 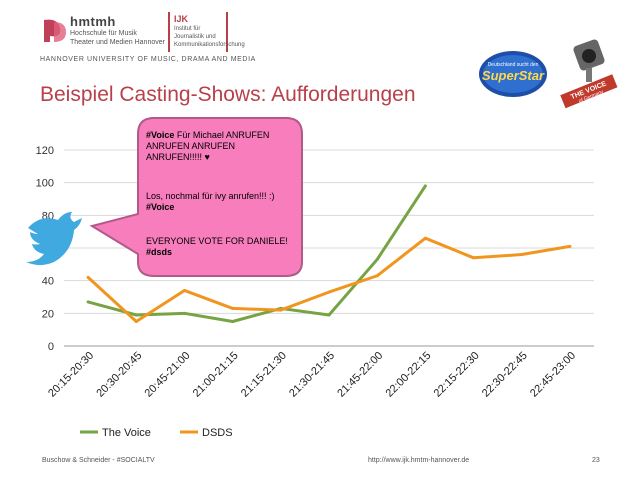 I want to click on x-tick-label: 20:45-21:00, so click(x=168, y=375).